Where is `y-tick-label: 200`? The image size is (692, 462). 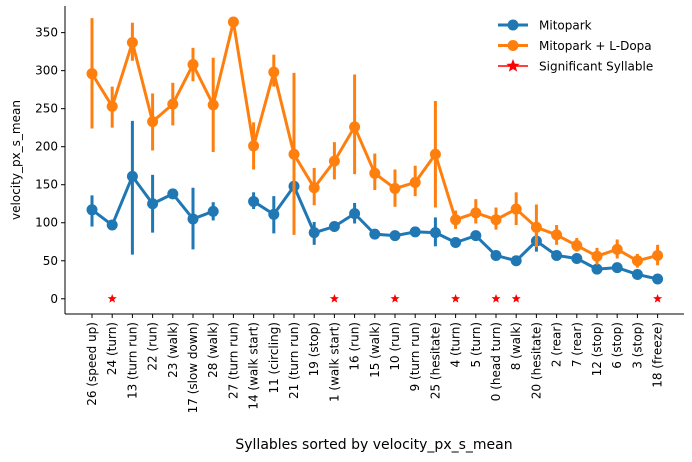
y-tick-label: 200 is located at coordinates (46, 147).